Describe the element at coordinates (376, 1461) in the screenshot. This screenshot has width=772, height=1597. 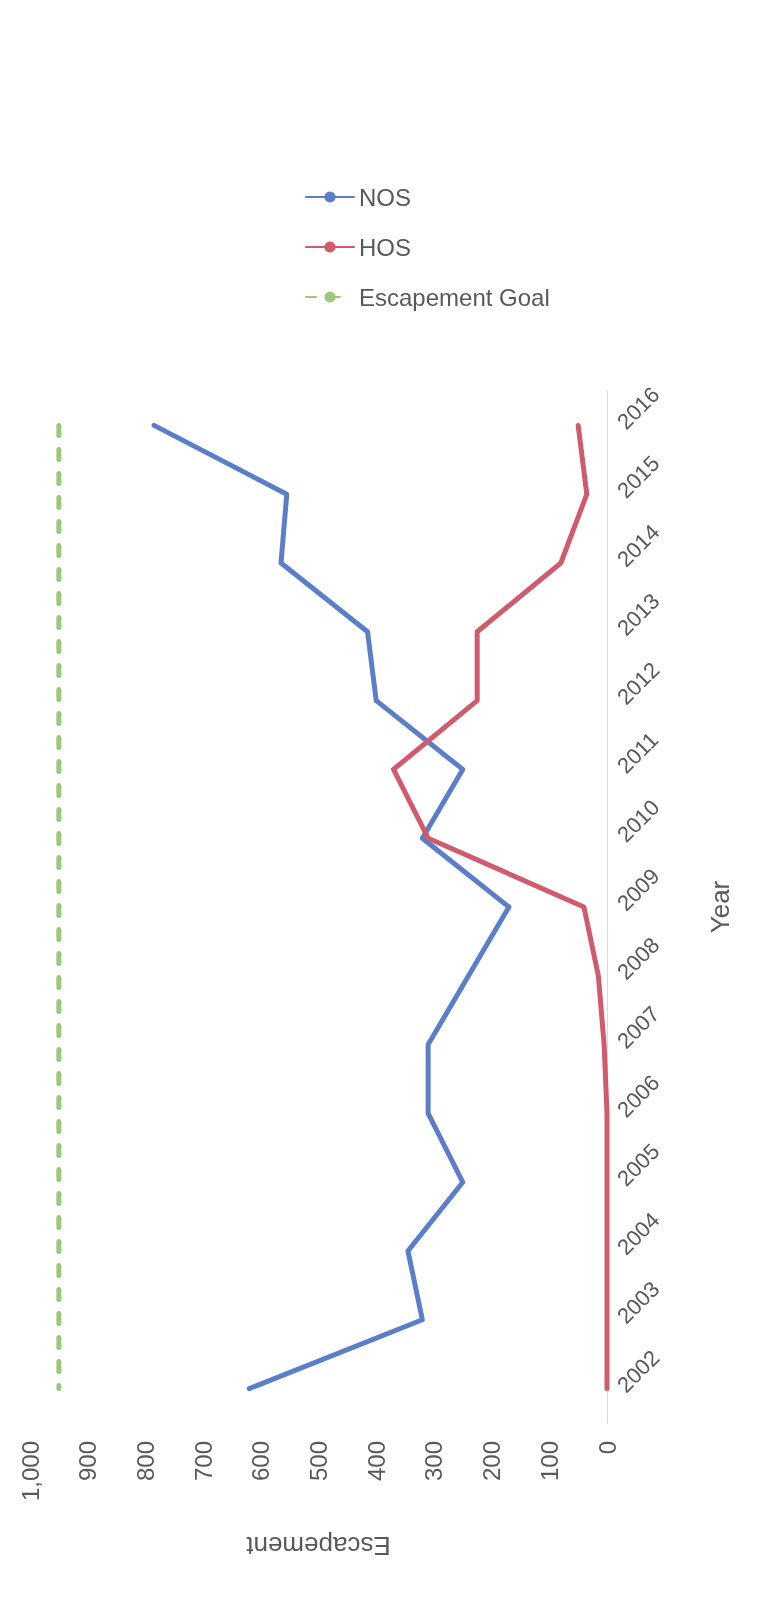
I see `x-tick-label: 400` at that location.